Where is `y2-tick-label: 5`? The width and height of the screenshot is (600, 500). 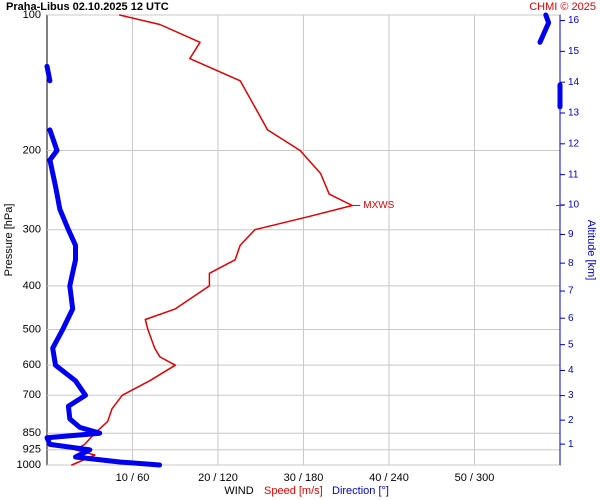 y2-tick-label: 5 is located at coordinates (571, 344).